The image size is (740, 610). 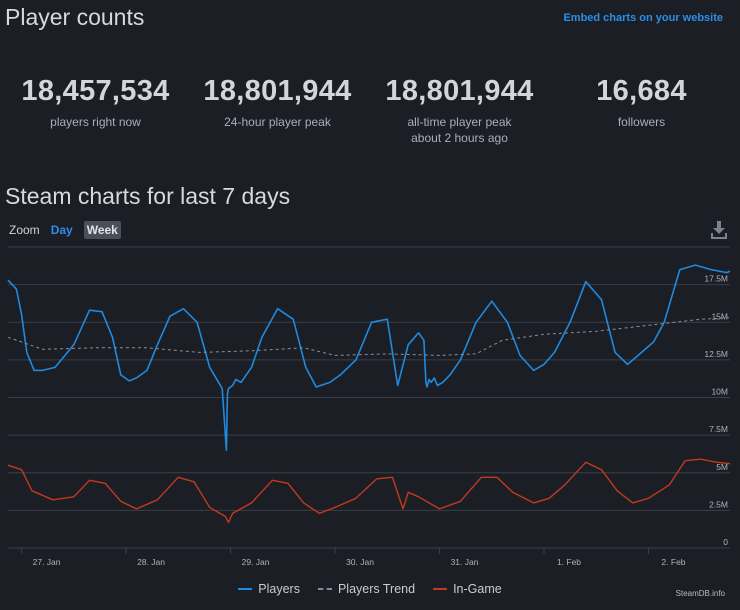 What do you see at coordinates (102, 230) in the screenshot?
I see `zoom-week-button: Week` at bounding box center [102, 230].